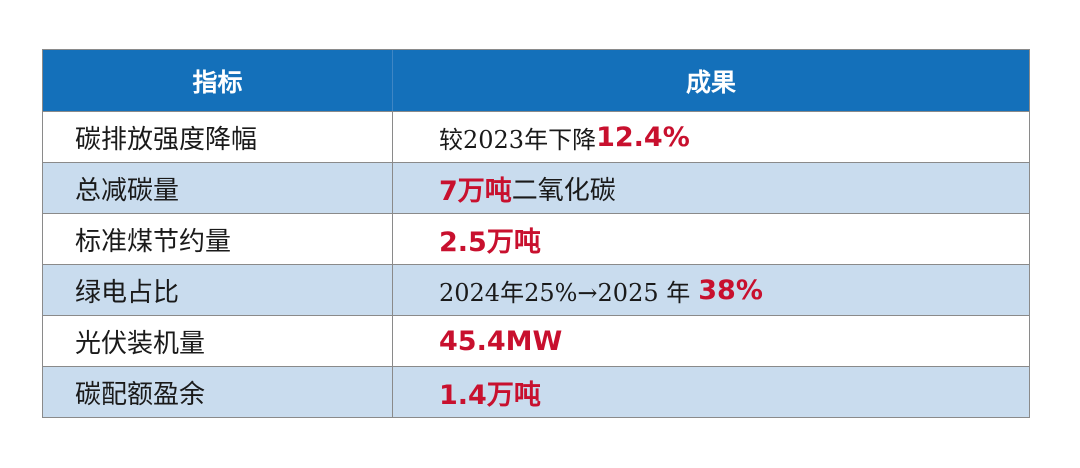 Image resolution: width=1080 pixels, height=468 pixels. What do you see at coordinates (711, 239) in the screenshot?
I see `result-cell: 2.5万吨` at bounding box center [711, 239].